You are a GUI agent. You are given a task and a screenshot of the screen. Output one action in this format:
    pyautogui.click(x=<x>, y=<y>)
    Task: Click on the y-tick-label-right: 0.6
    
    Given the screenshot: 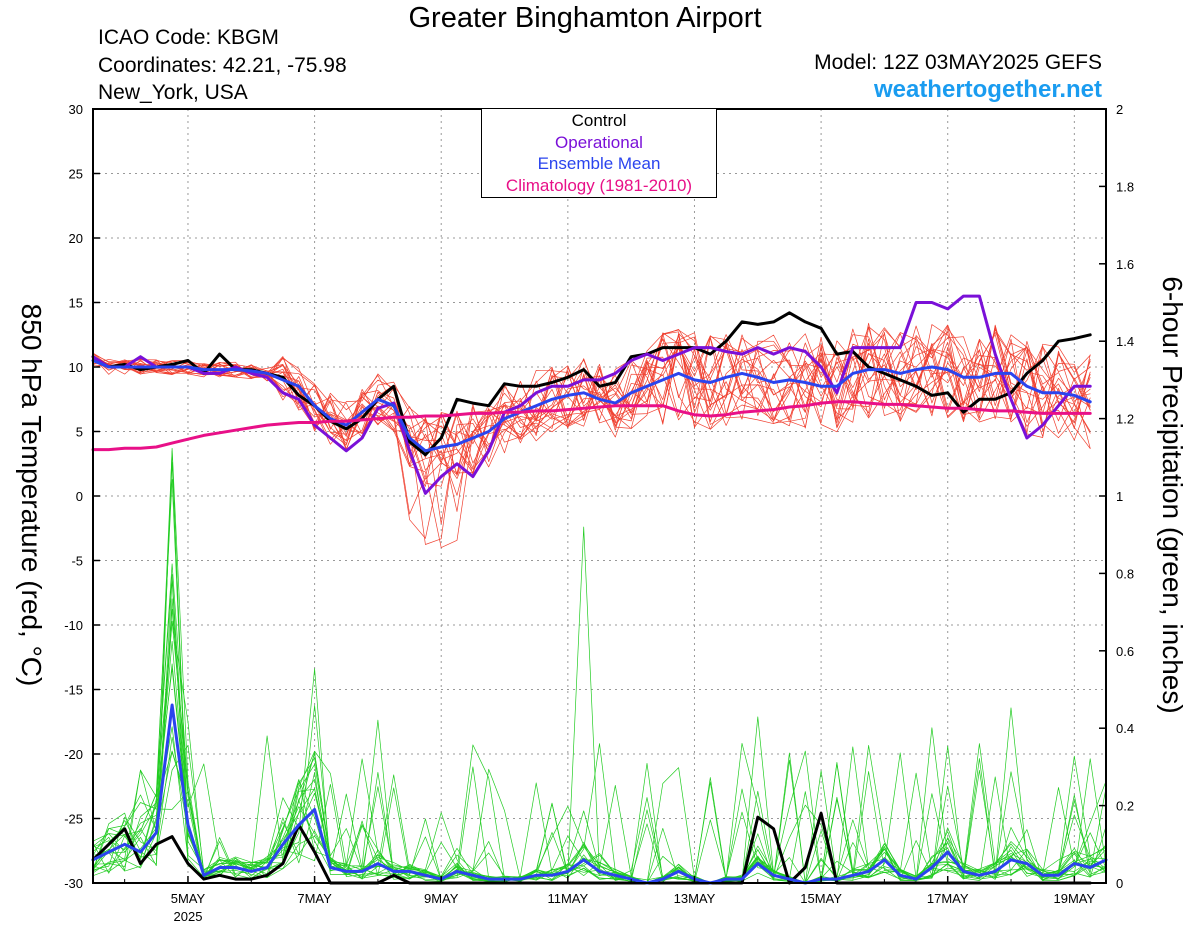 What is the action you would take?
    pyautogui.click(x=1125, y=651)
    